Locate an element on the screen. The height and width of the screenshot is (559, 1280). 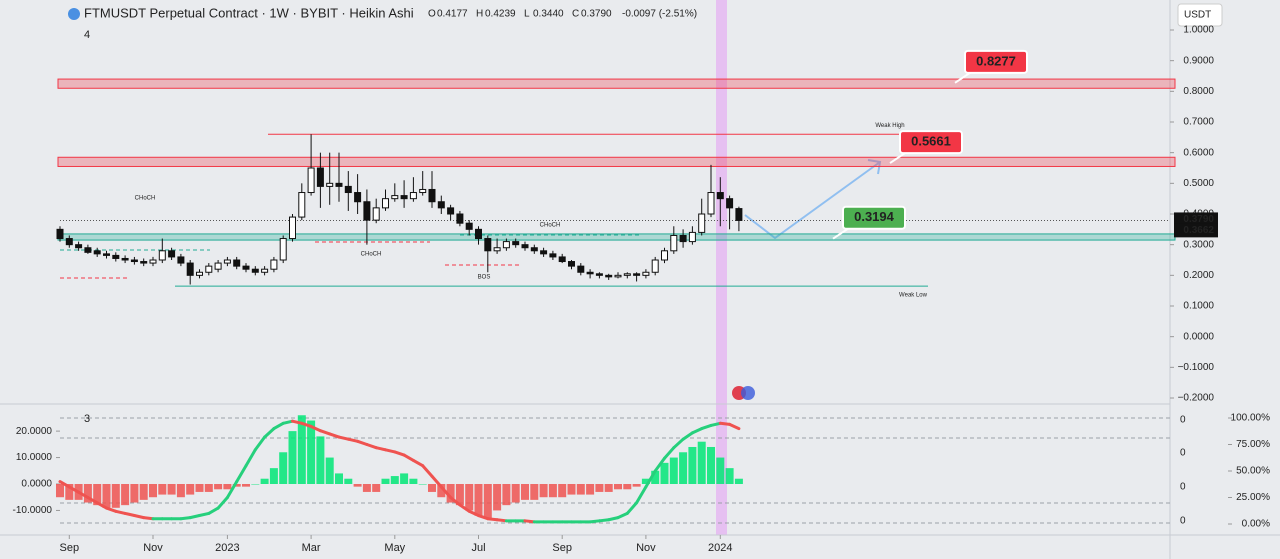
price-tag is located at coordinates (996, 61).